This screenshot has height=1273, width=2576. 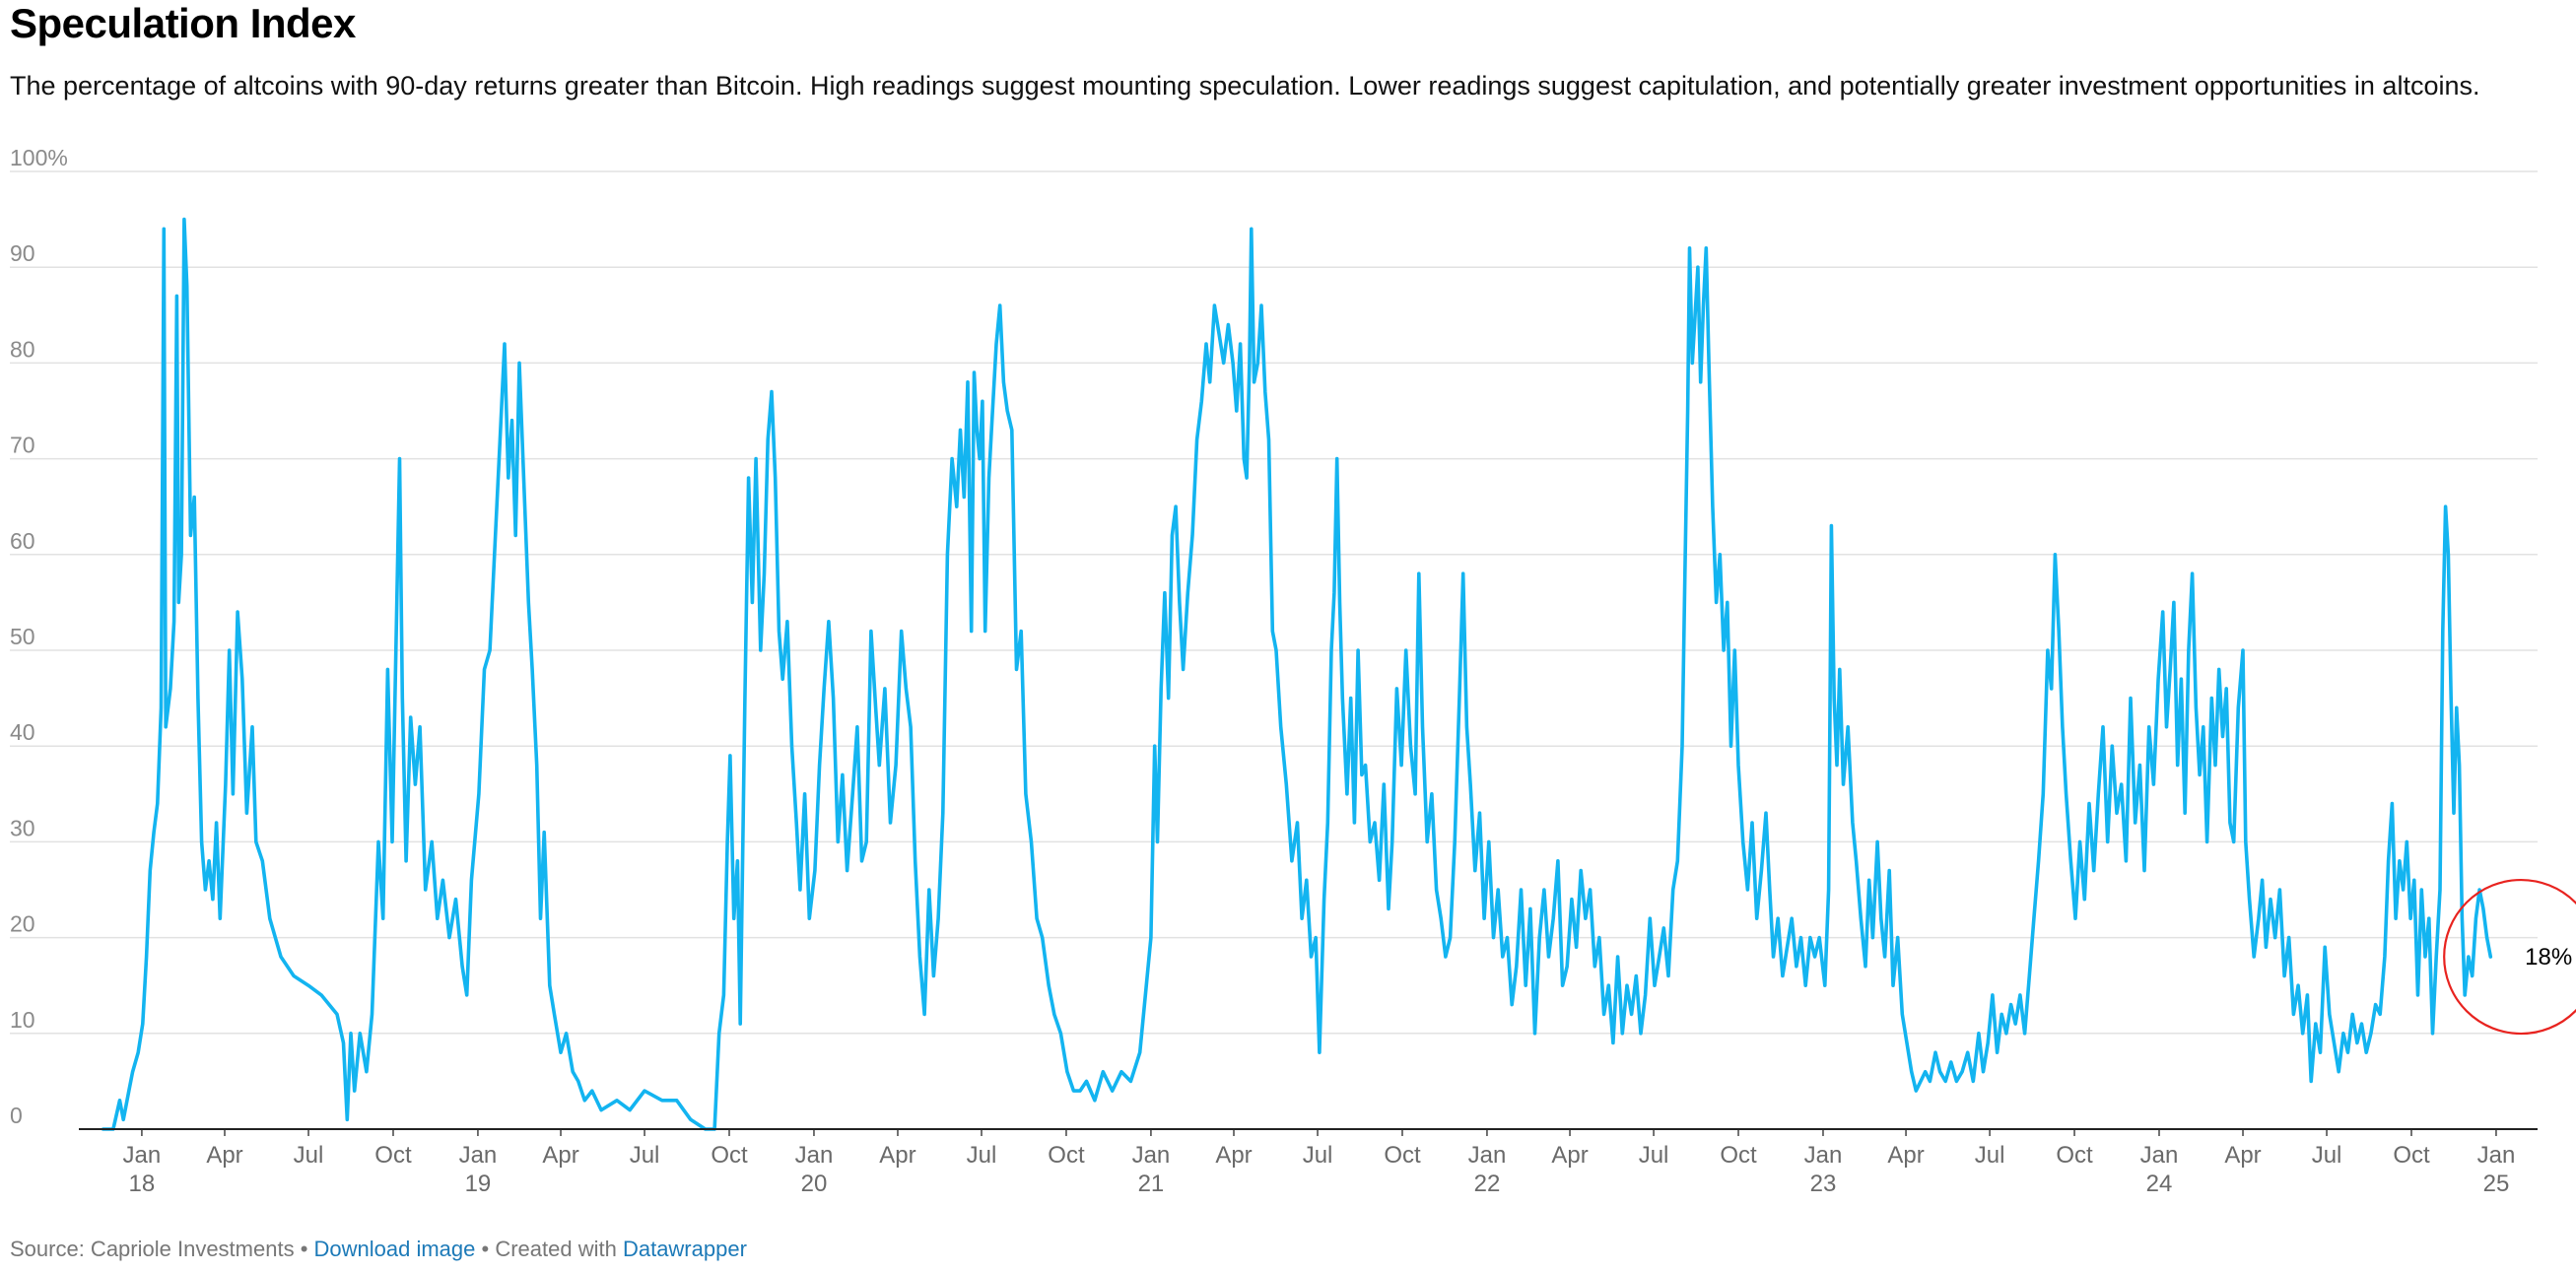 I want to click on y-tick-label: 60, so click(x=22, y=541).